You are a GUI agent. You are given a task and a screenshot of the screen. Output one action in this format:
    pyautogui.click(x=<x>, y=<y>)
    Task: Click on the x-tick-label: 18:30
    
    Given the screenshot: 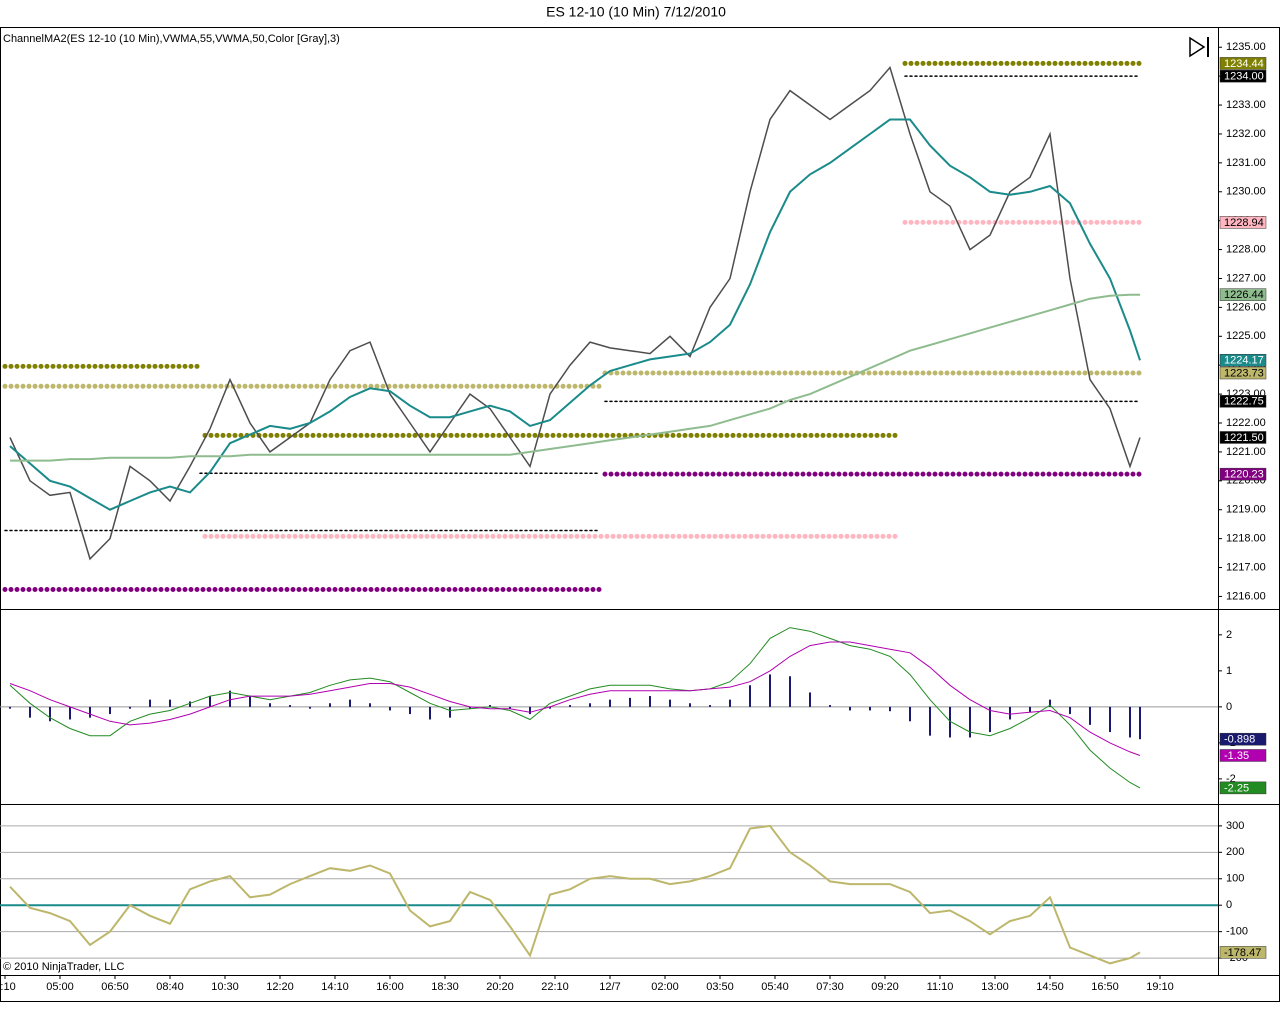 What is the action you would take?
    pyautogui.click(x=445, y=987)
    